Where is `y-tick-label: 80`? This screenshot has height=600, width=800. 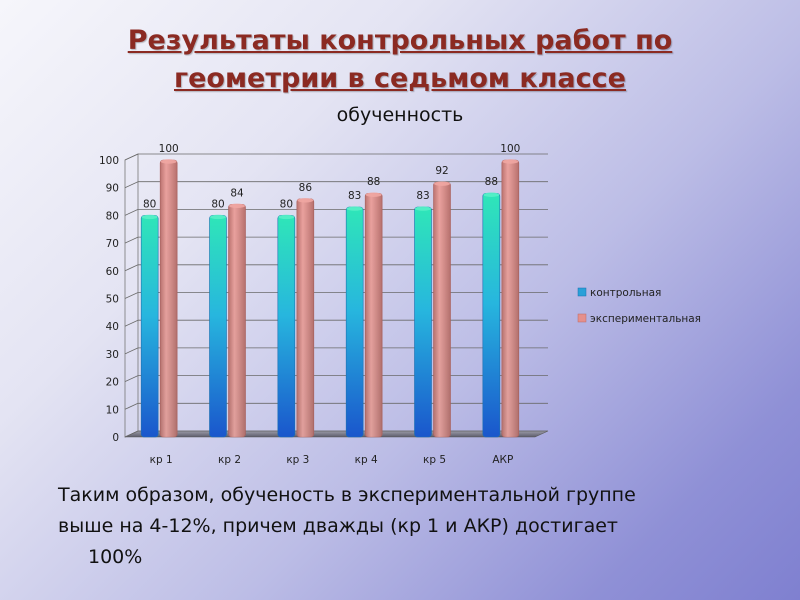 y-tick-label: 80 is located at coordinates (112, 216).